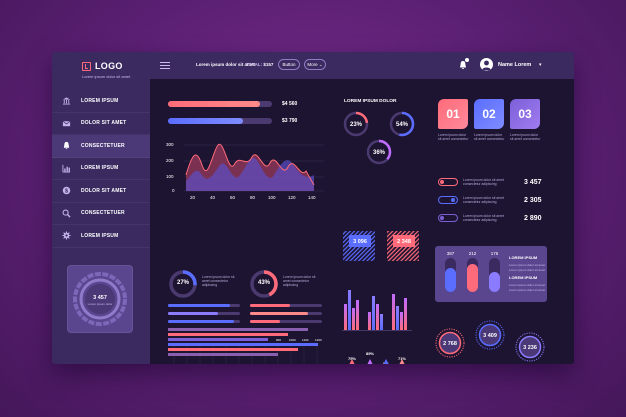 The height and width of the screenshot is (417, 626). What do you see at coordinates (523, 277) in the screenshot?
I see `capsule-title-2: LOREM IPSUM` at bounding box center [523, 277].